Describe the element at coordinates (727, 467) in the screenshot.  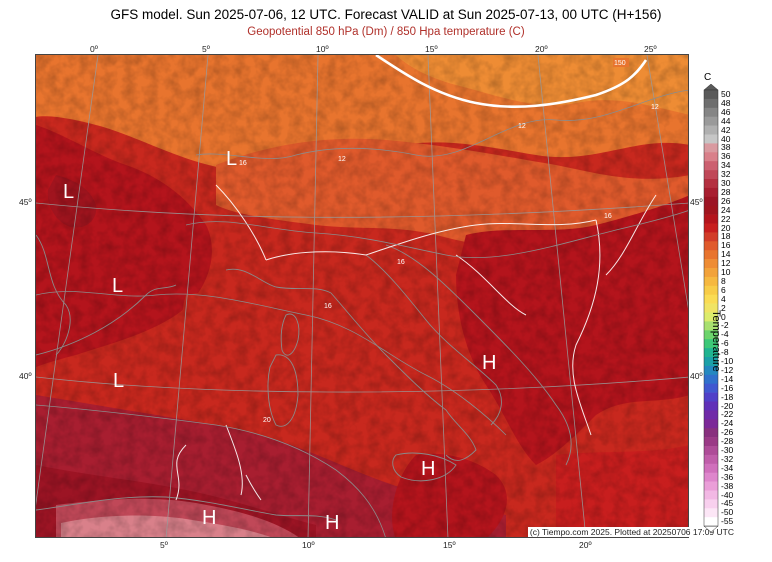
I see `colorbar-label: -34` at that location.